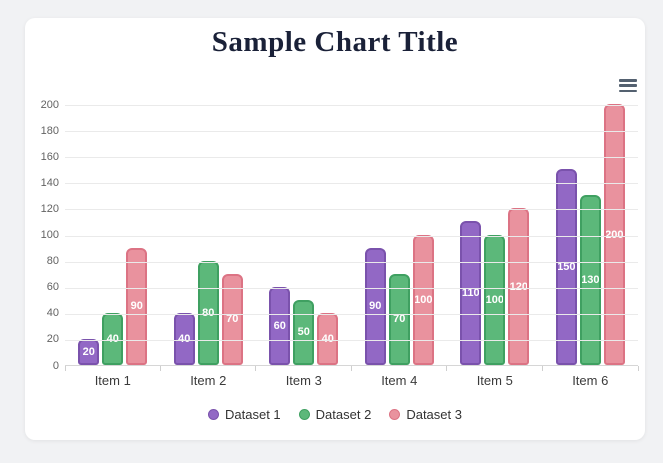 The height and width of the screenshot is (463, 663). What do you see at coordinates (112, 380) in the screenshot?
I see `x-axis-category-label: Item 1` at bounding box center [112, 380].